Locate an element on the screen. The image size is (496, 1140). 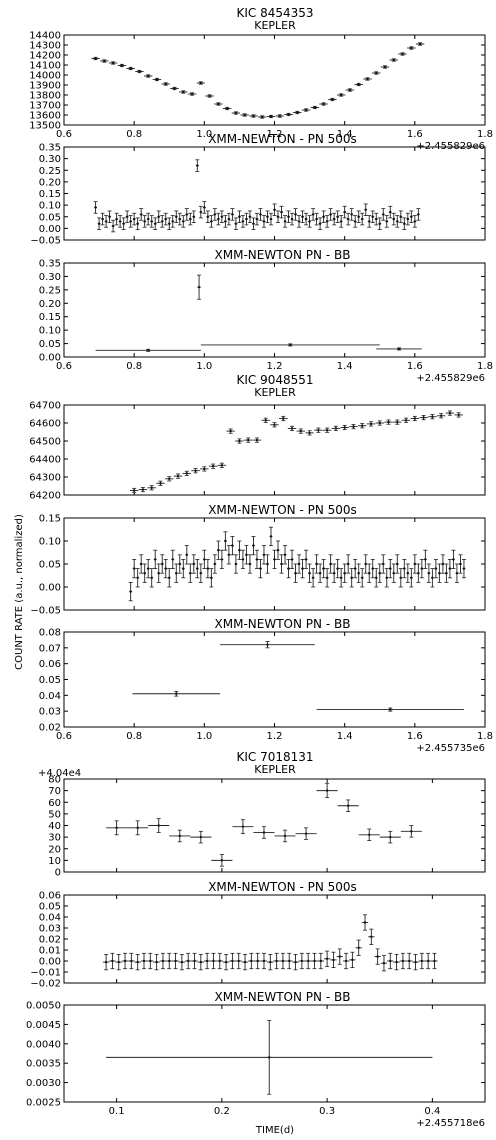
y-tick-label: 0.25 is located at coordinates (50, 171).